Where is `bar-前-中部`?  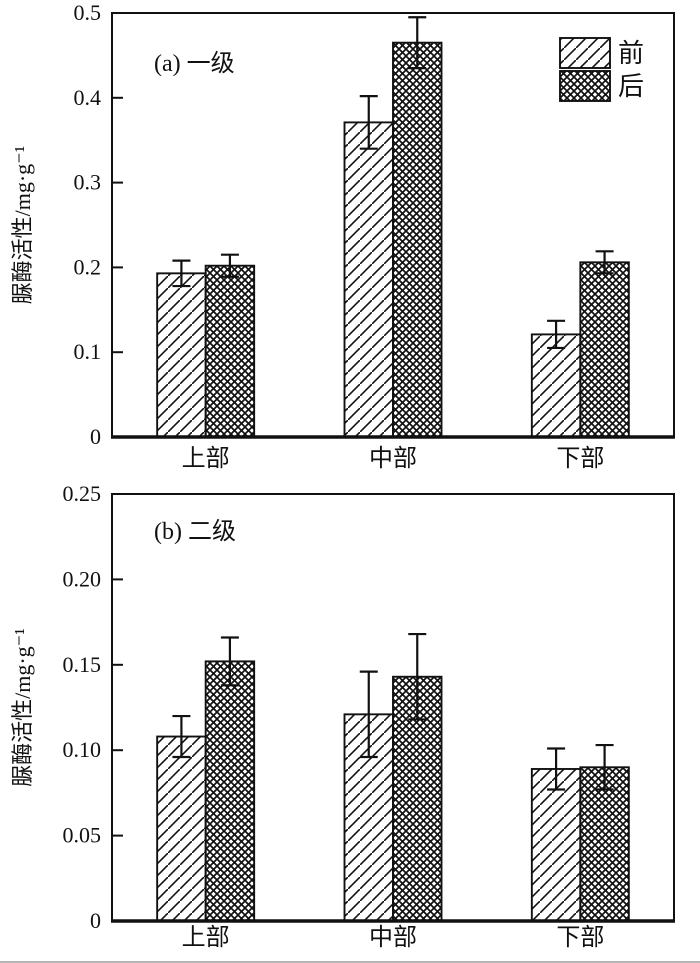
bar-前-中部 is located at coordinates (368, 279).